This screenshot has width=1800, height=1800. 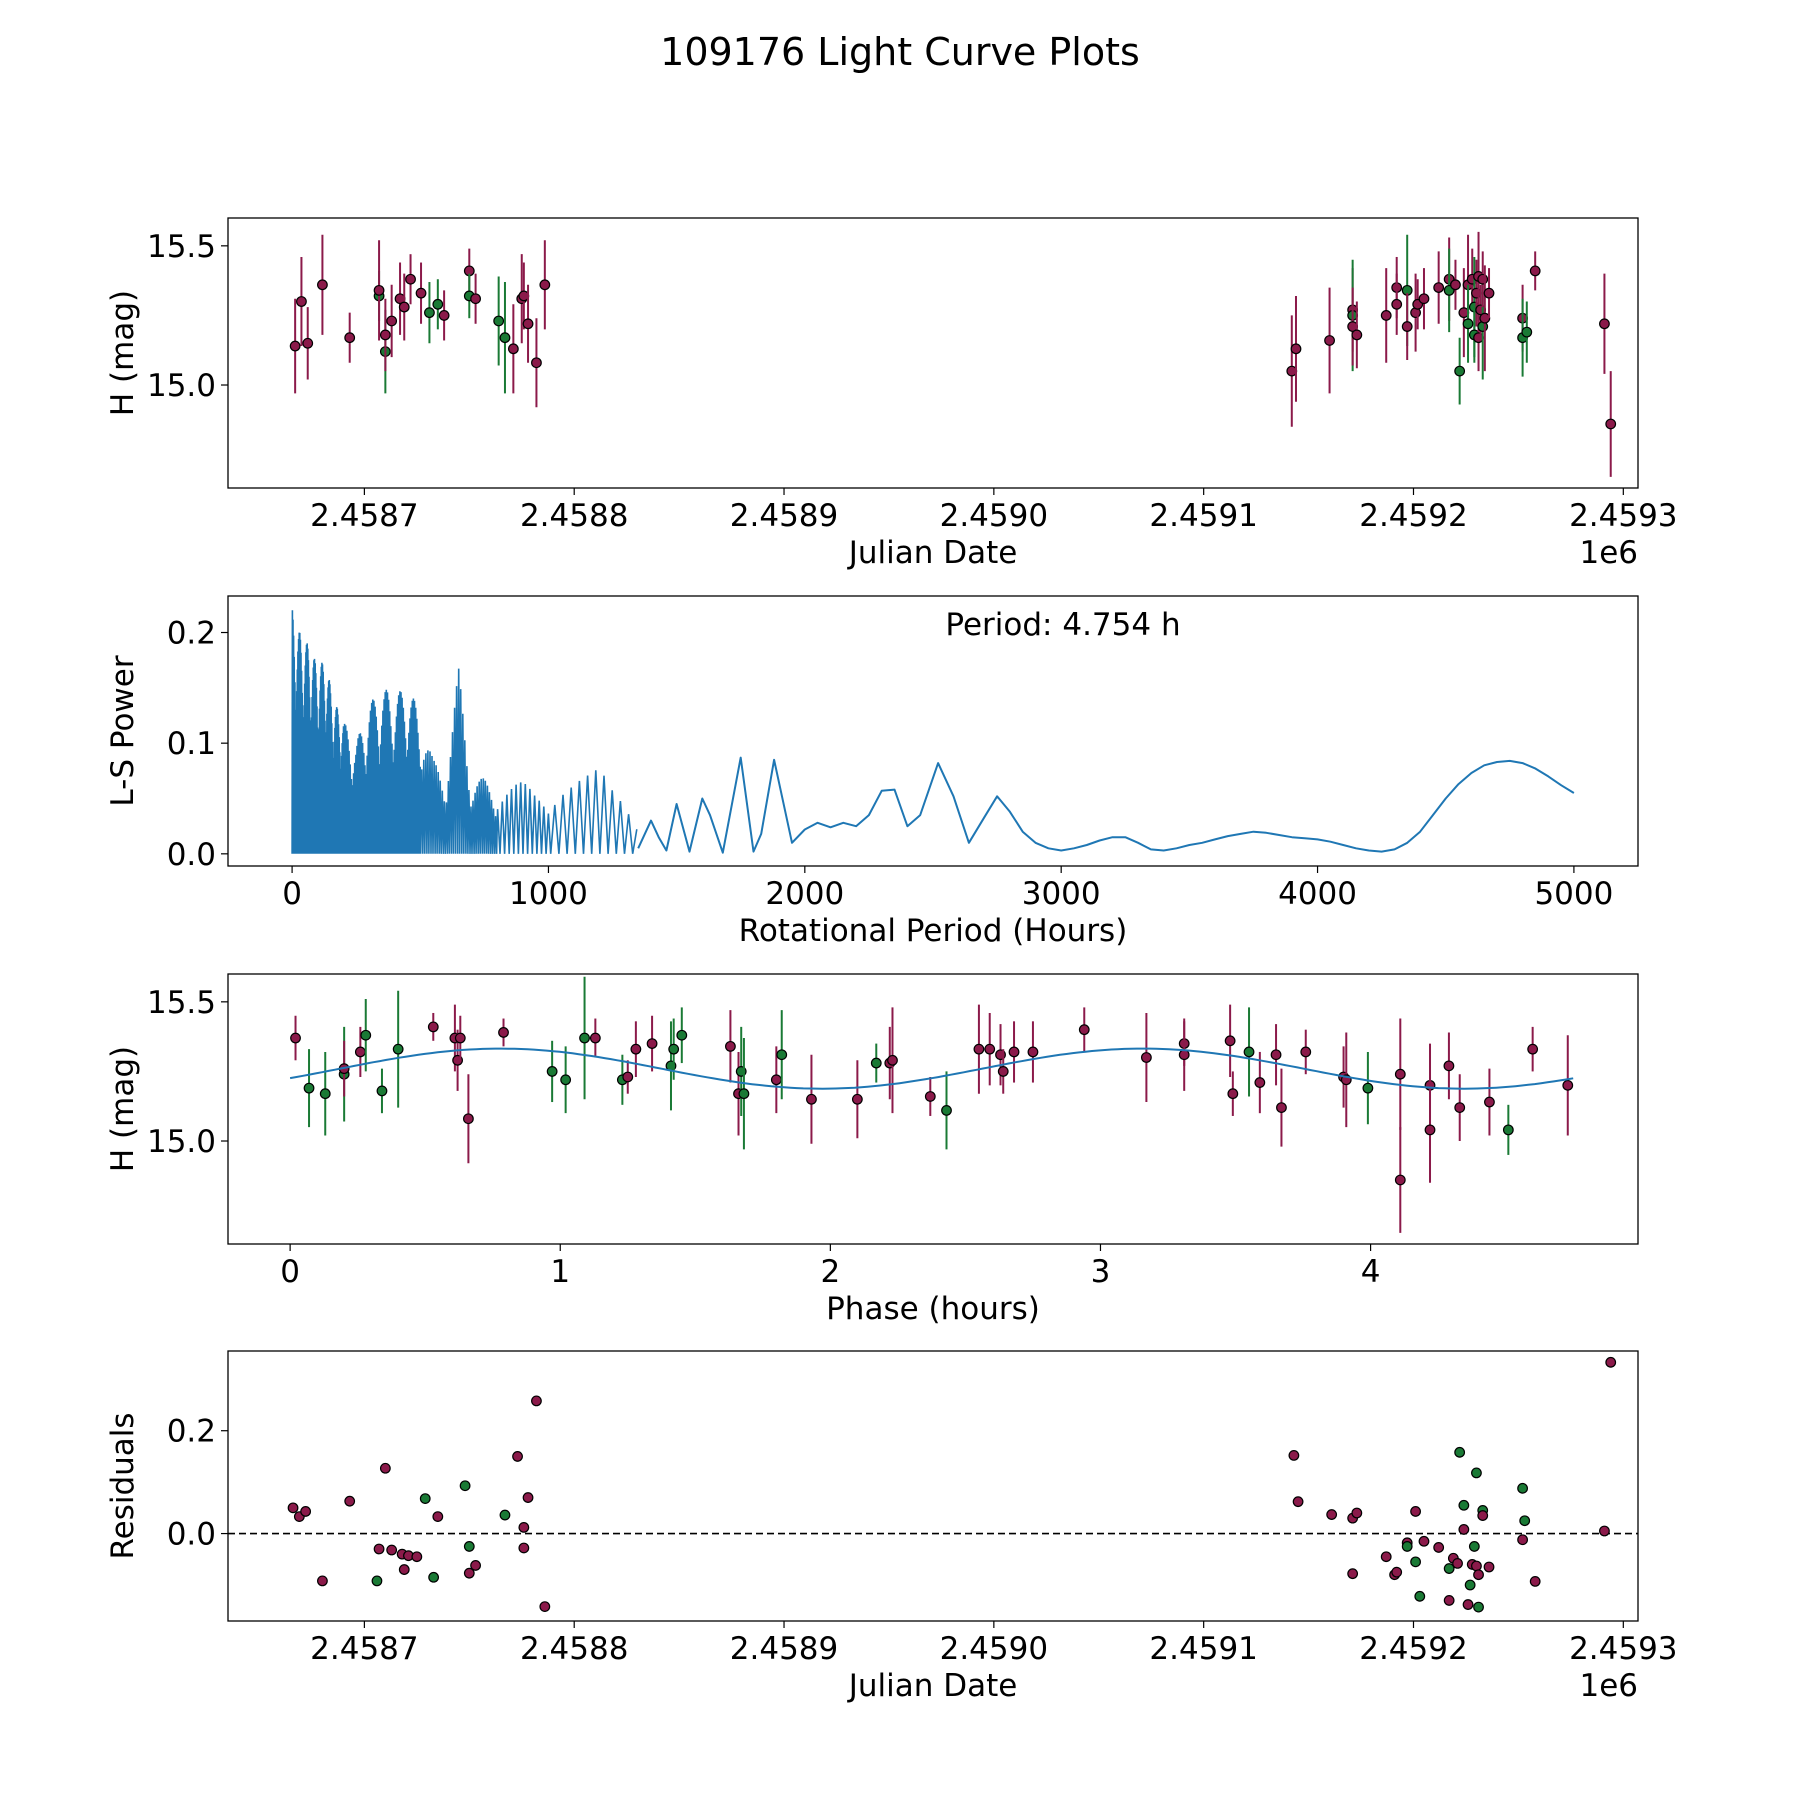 What do you see at coordinates (1371, 1272) in the screenshot?
I see `x-tick-label: 4` at bounding box center [1371, 1272].